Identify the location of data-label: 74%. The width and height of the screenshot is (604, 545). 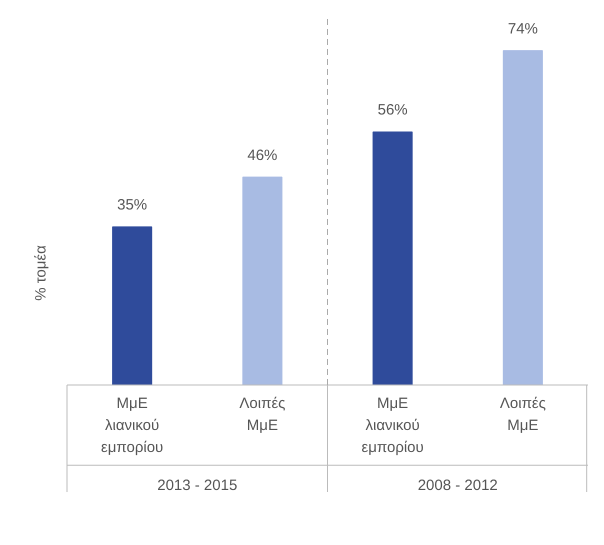
(523, 29).